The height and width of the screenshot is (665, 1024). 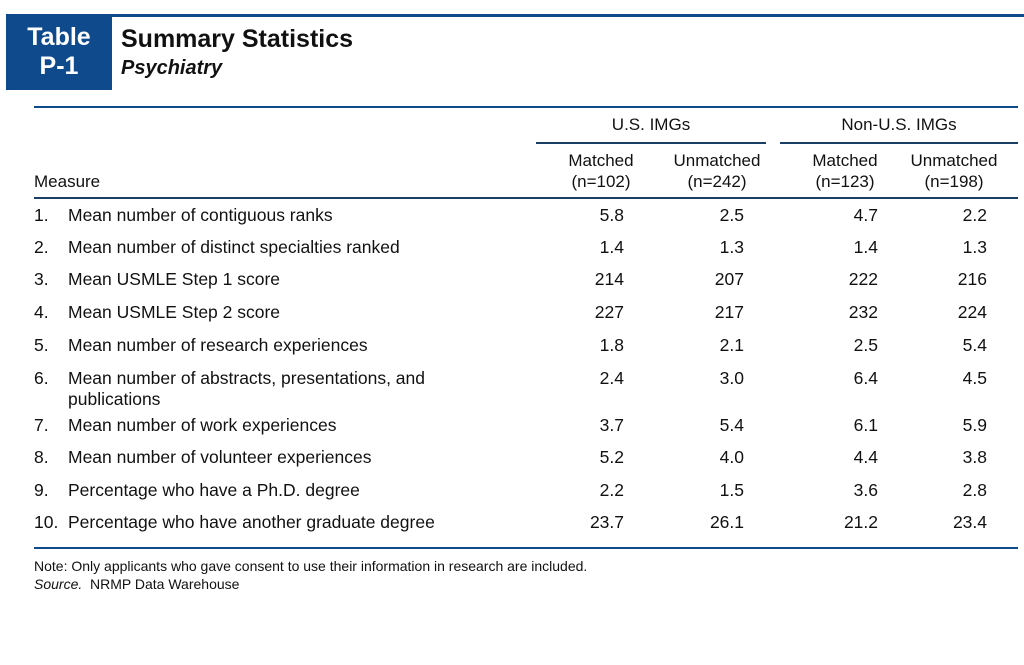 What do you see at coordinates (41, 425) in the screenshot?
I see `row-number: 7.` at bounding box center [41, 425].